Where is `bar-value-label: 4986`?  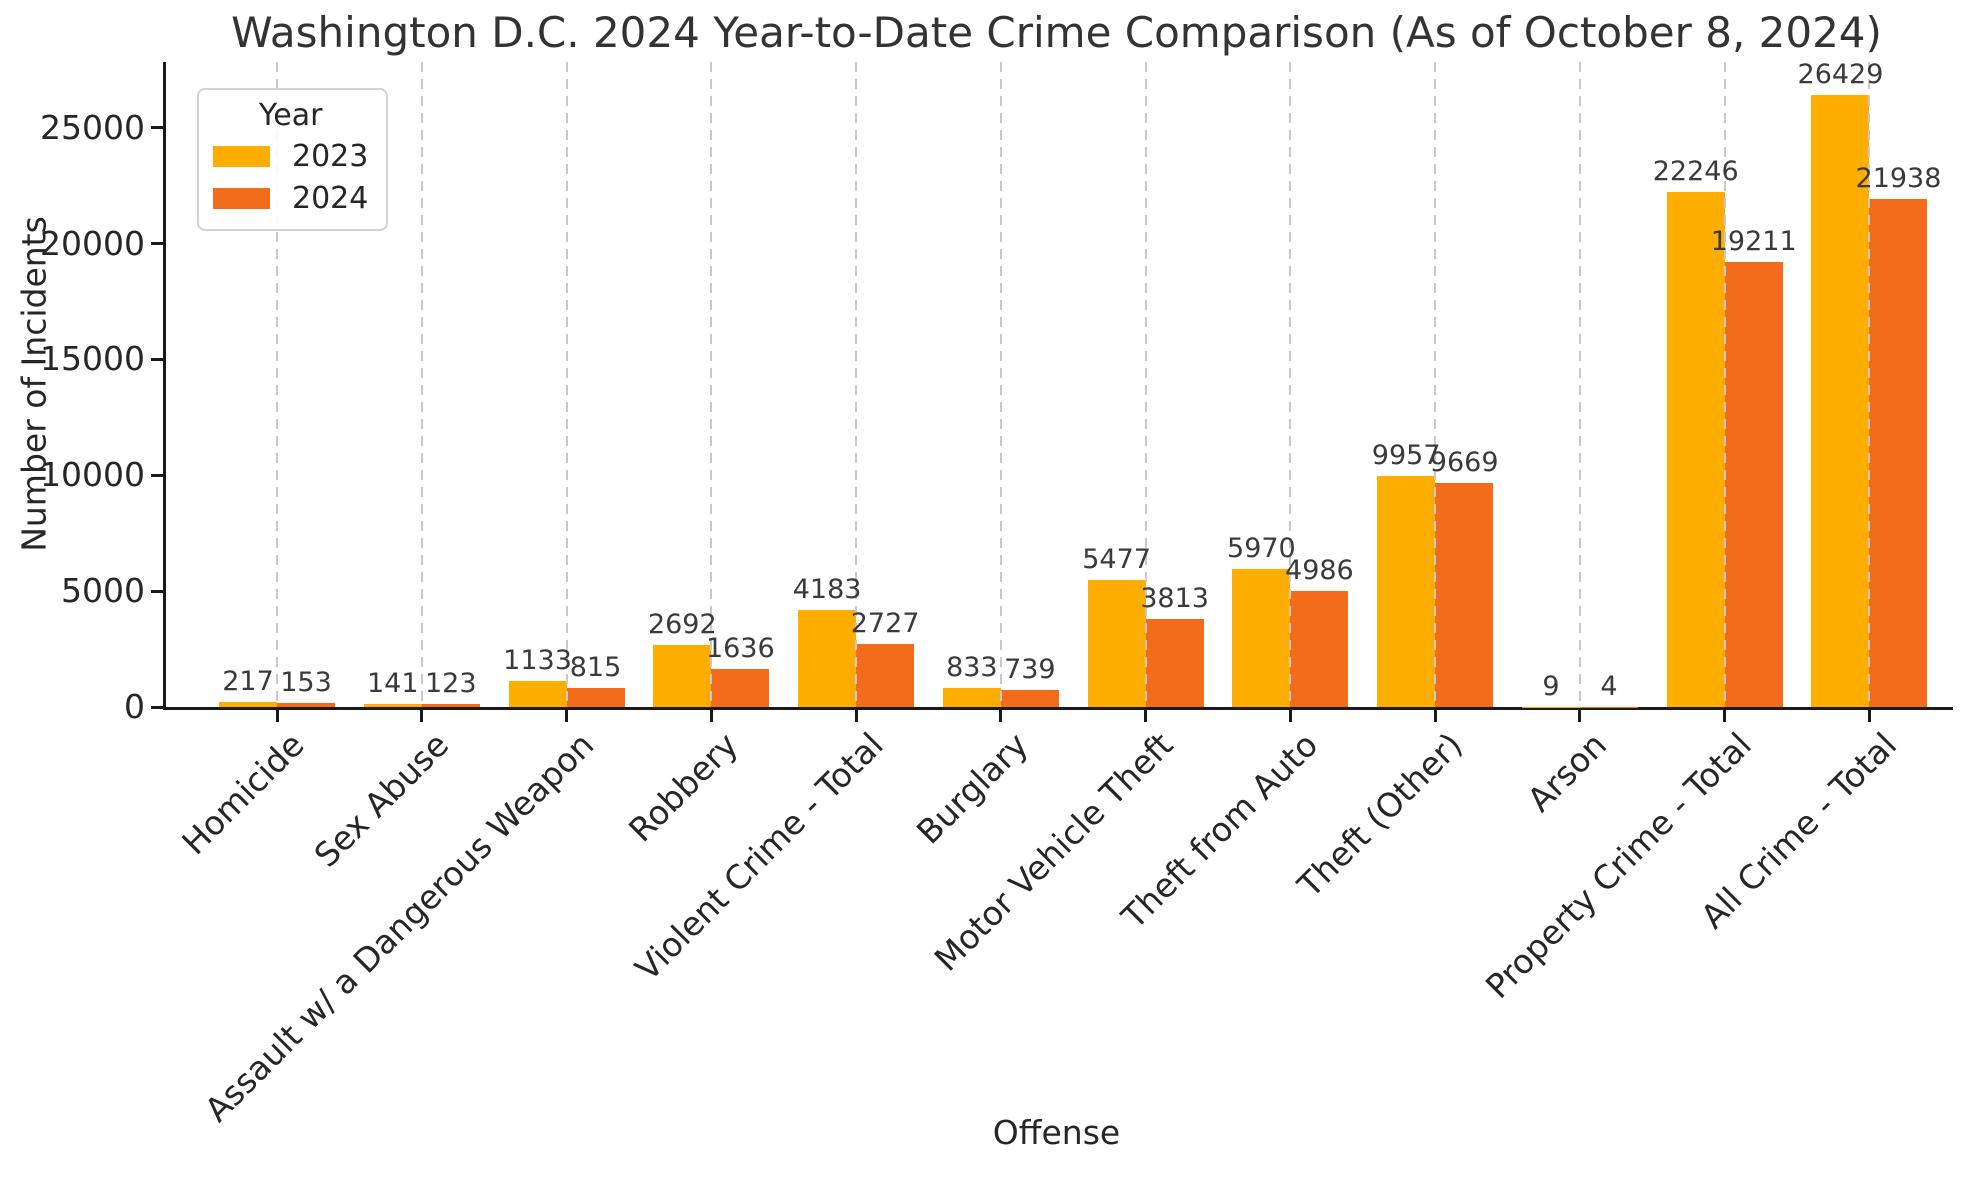 bar-value-label: 4986 is located at coordinates (1319, 571).